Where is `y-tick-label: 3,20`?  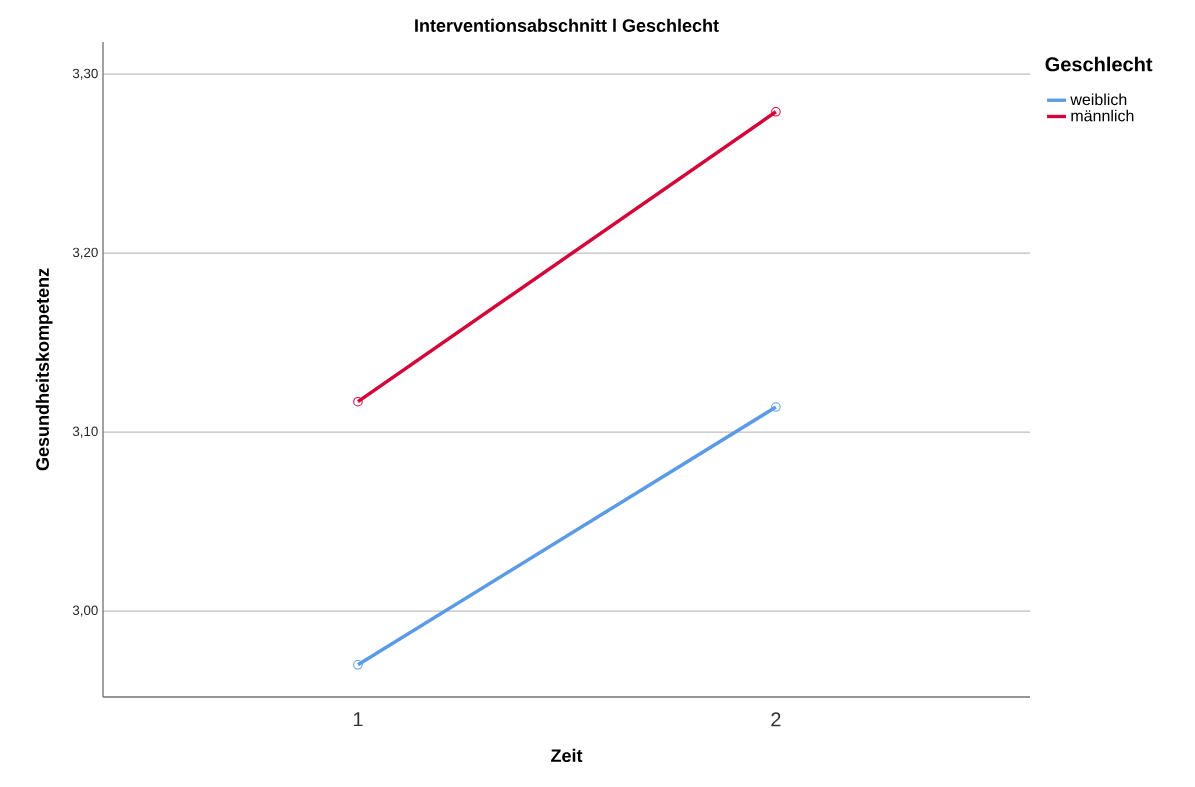 y-tick-label: 3,20 is located at coordinates (85, 253).